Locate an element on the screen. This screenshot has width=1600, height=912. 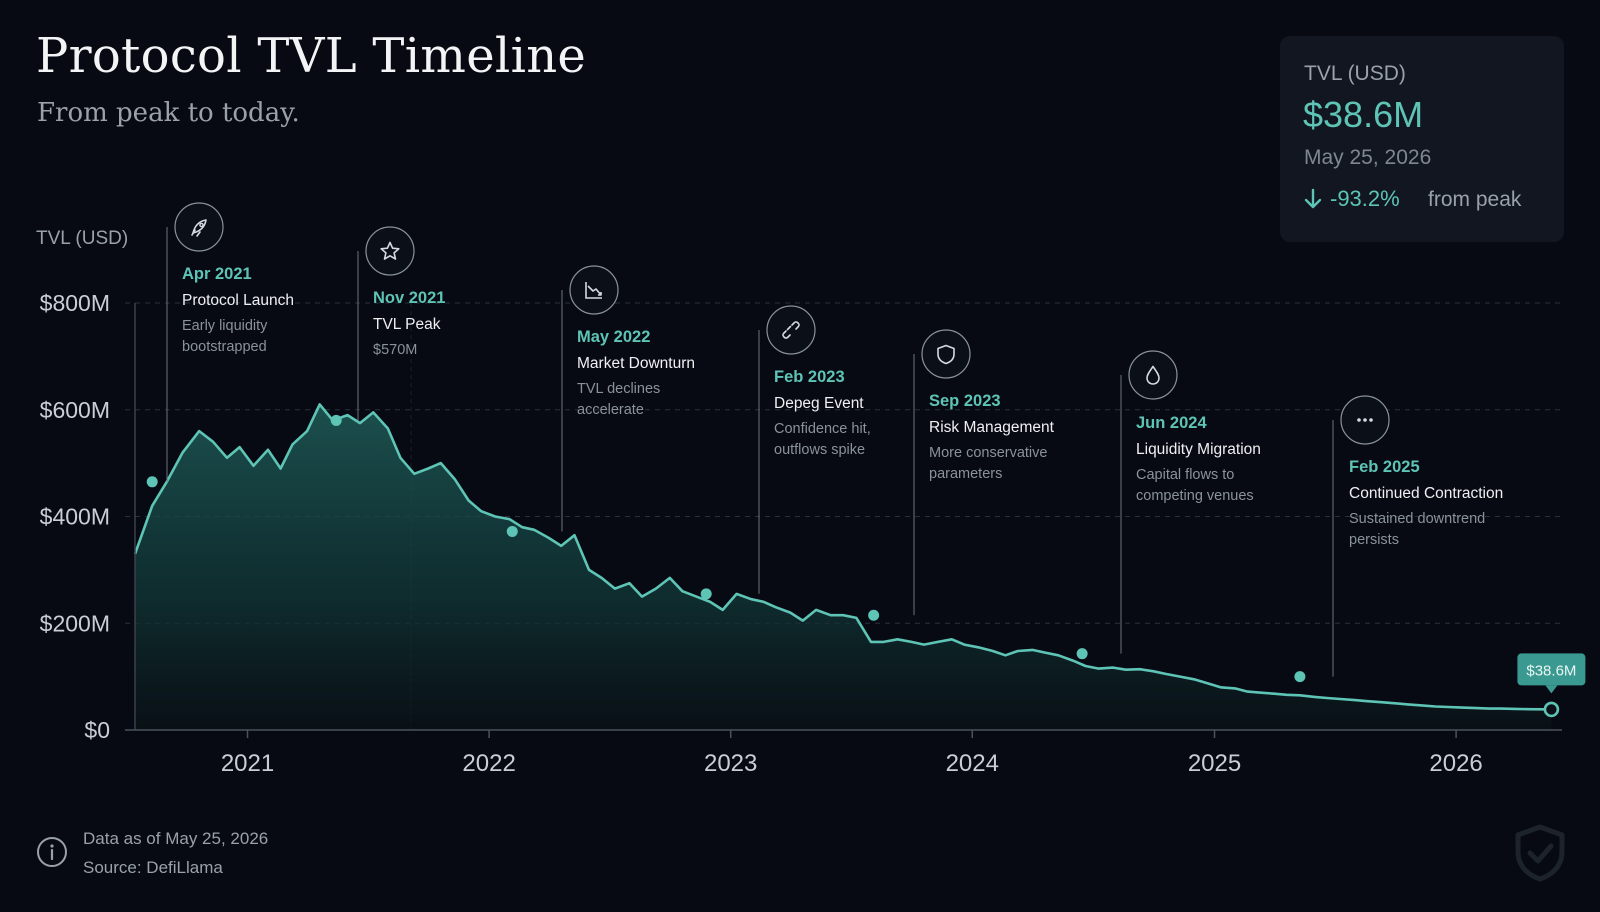
event-date: Sep 2023 is located at coordinates (965, 401).